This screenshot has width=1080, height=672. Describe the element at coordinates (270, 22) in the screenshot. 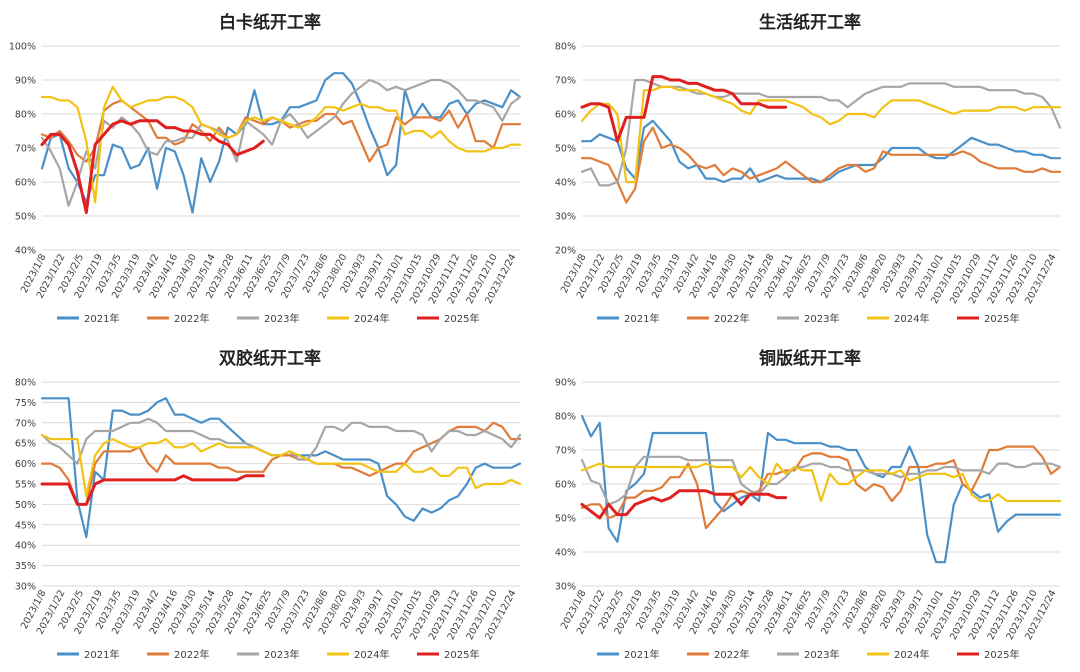

I see `chart-title: 白卡纸开工率` at that location.